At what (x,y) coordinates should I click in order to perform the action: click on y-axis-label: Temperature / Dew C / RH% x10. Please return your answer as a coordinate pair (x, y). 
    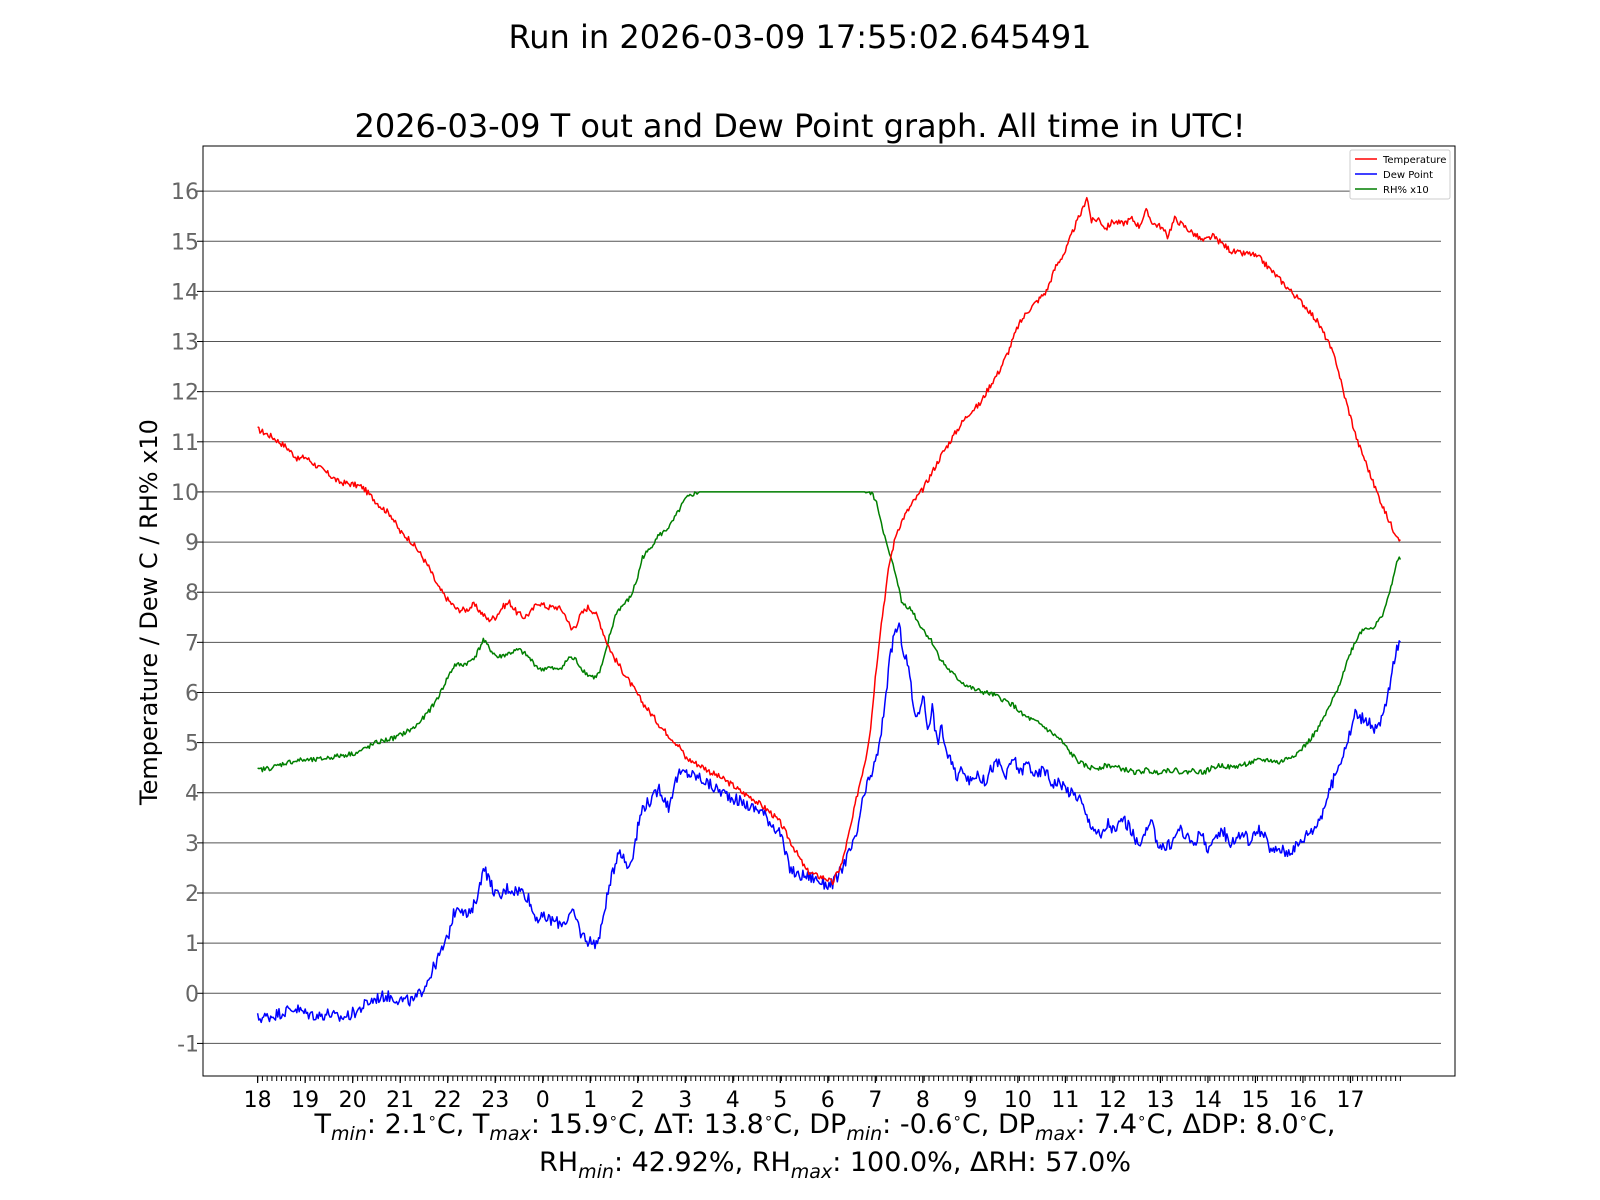
    Looking at the image, I should click on (149, 612).